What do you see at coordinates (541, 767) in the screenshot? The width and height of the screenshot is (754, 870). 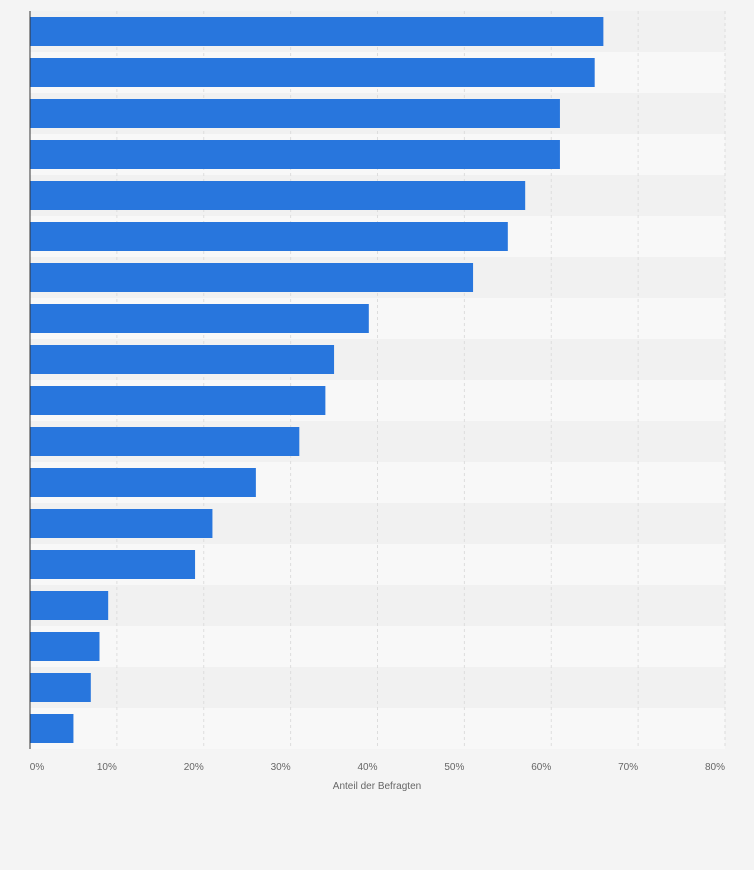 I see `x-tick-label: 60%` at bounding box center [541, 767].